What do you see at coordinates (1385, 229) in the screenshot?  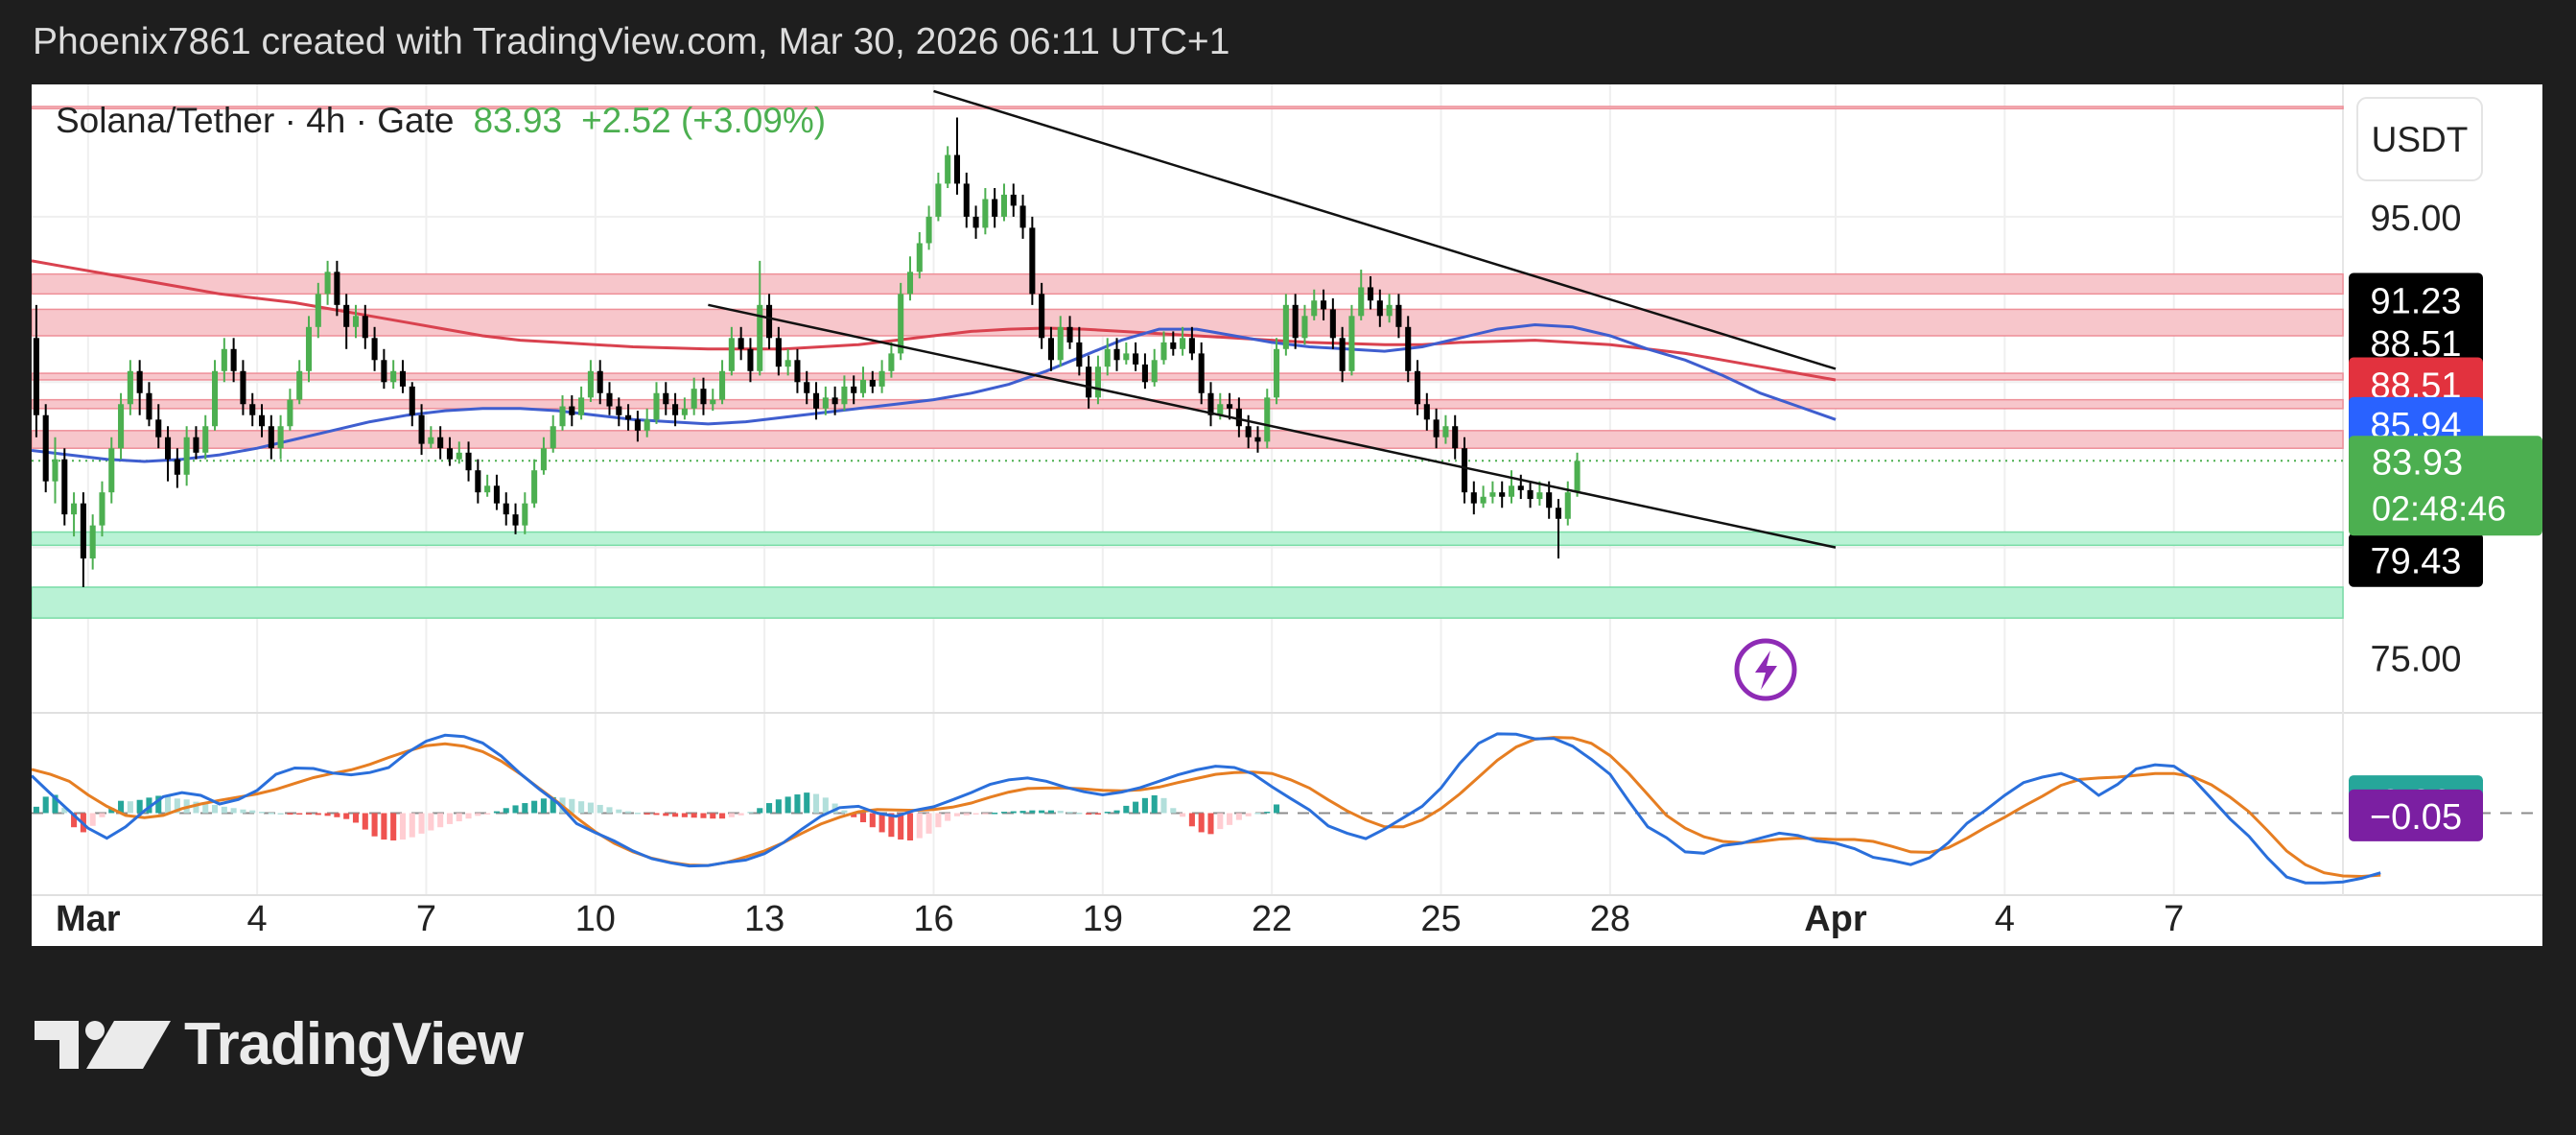 I see `channel-upper-line` at bounding box center [1385, 229].